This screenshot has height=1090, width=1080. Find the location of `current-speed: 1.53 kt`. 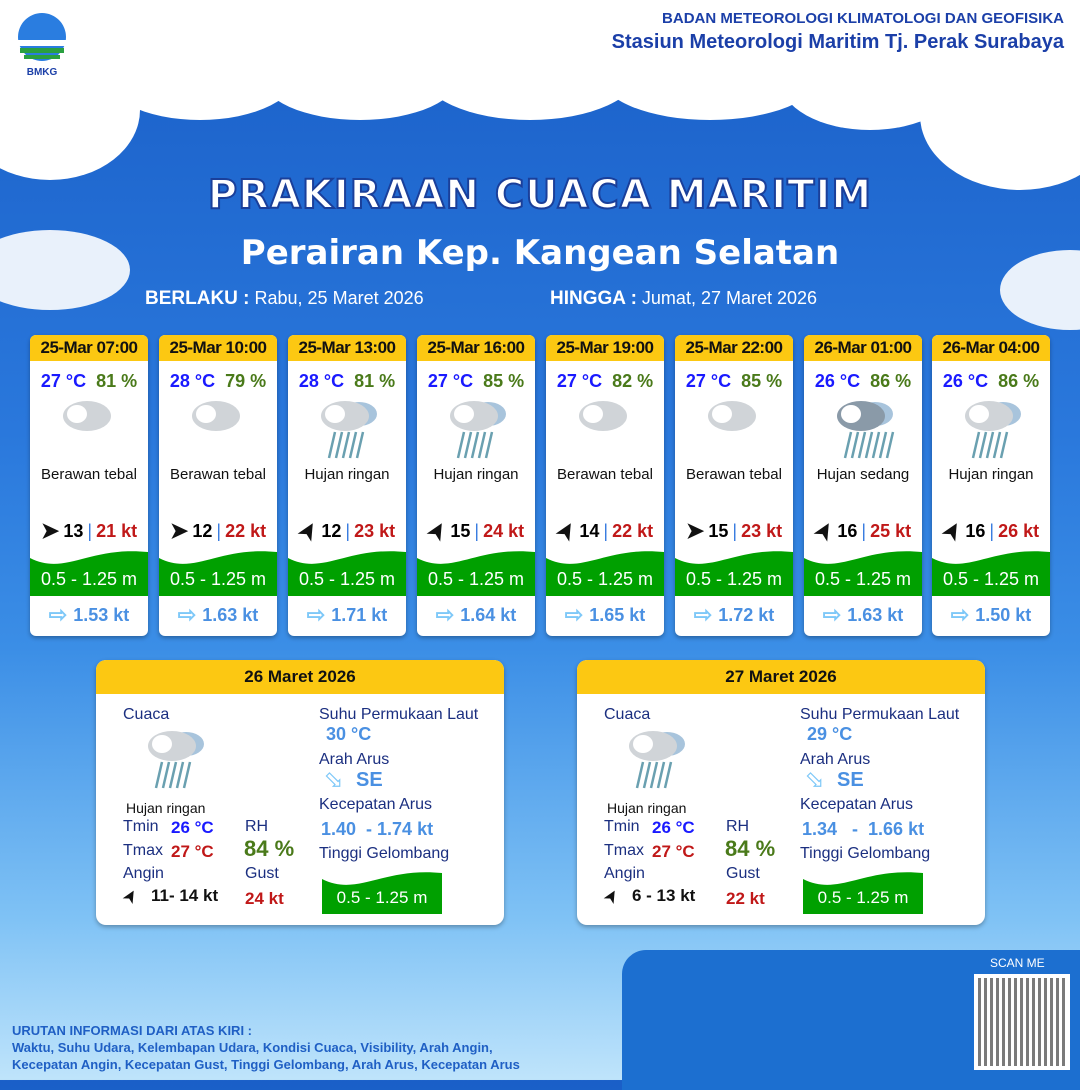

current-speed: 1.53 kt is located at coordinates (101, 614).